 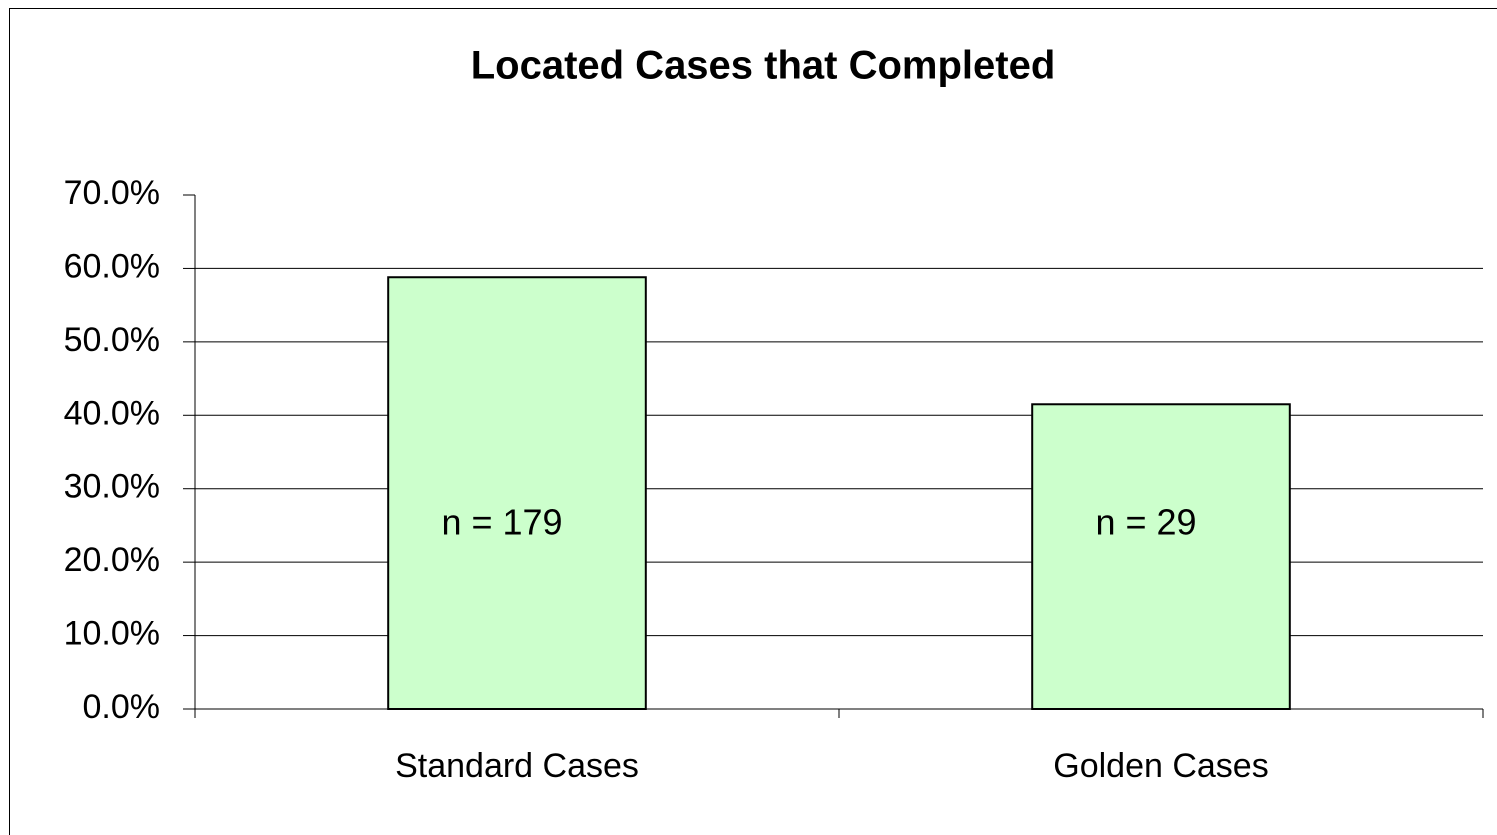 I want to click on y-tick-label: 70.0%, so click(x=112, y=193).